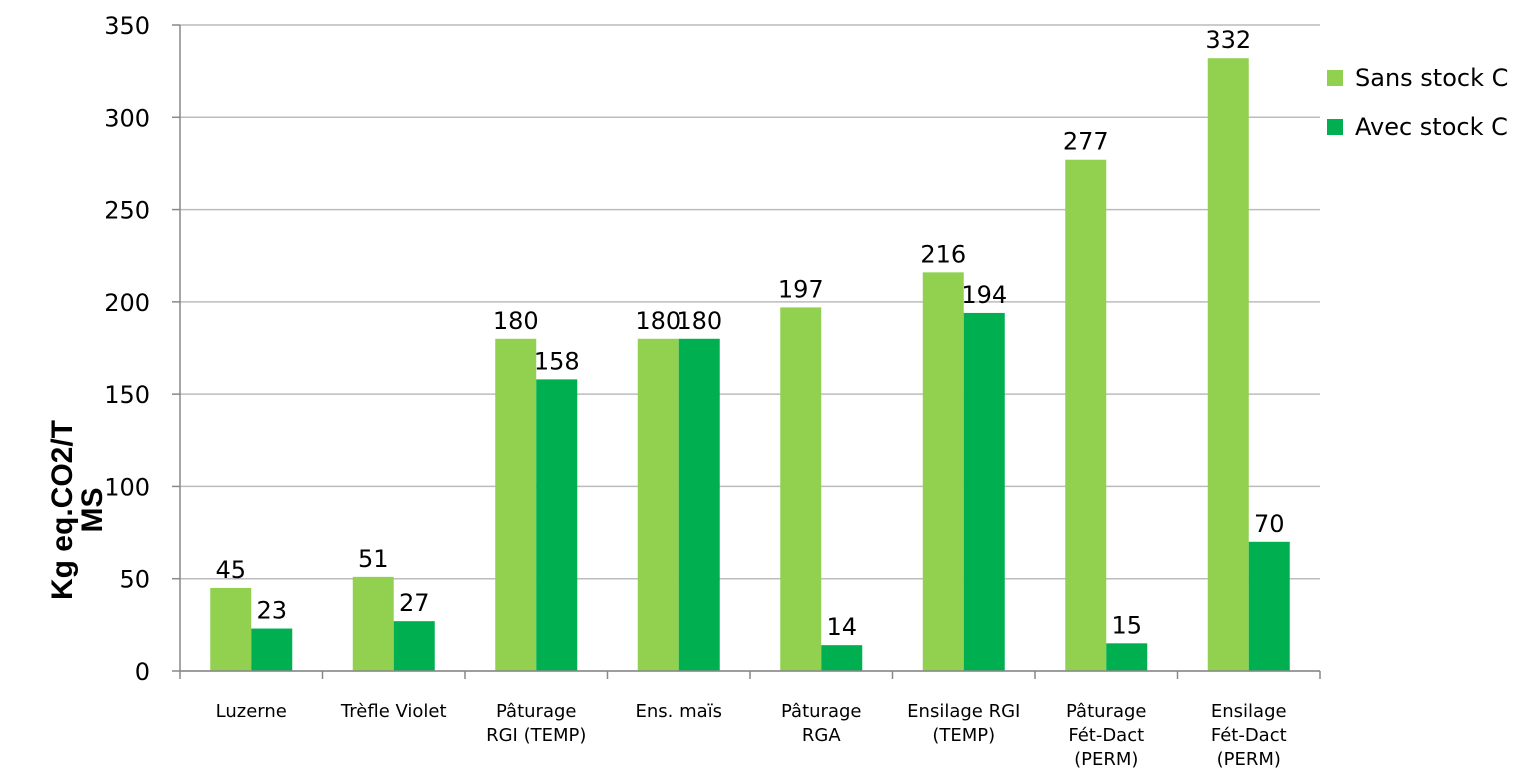 The image size is (1539, 782). Describe the element at coordinates (230, 570) in the screenshot. I see `value-label: 45` at that location.